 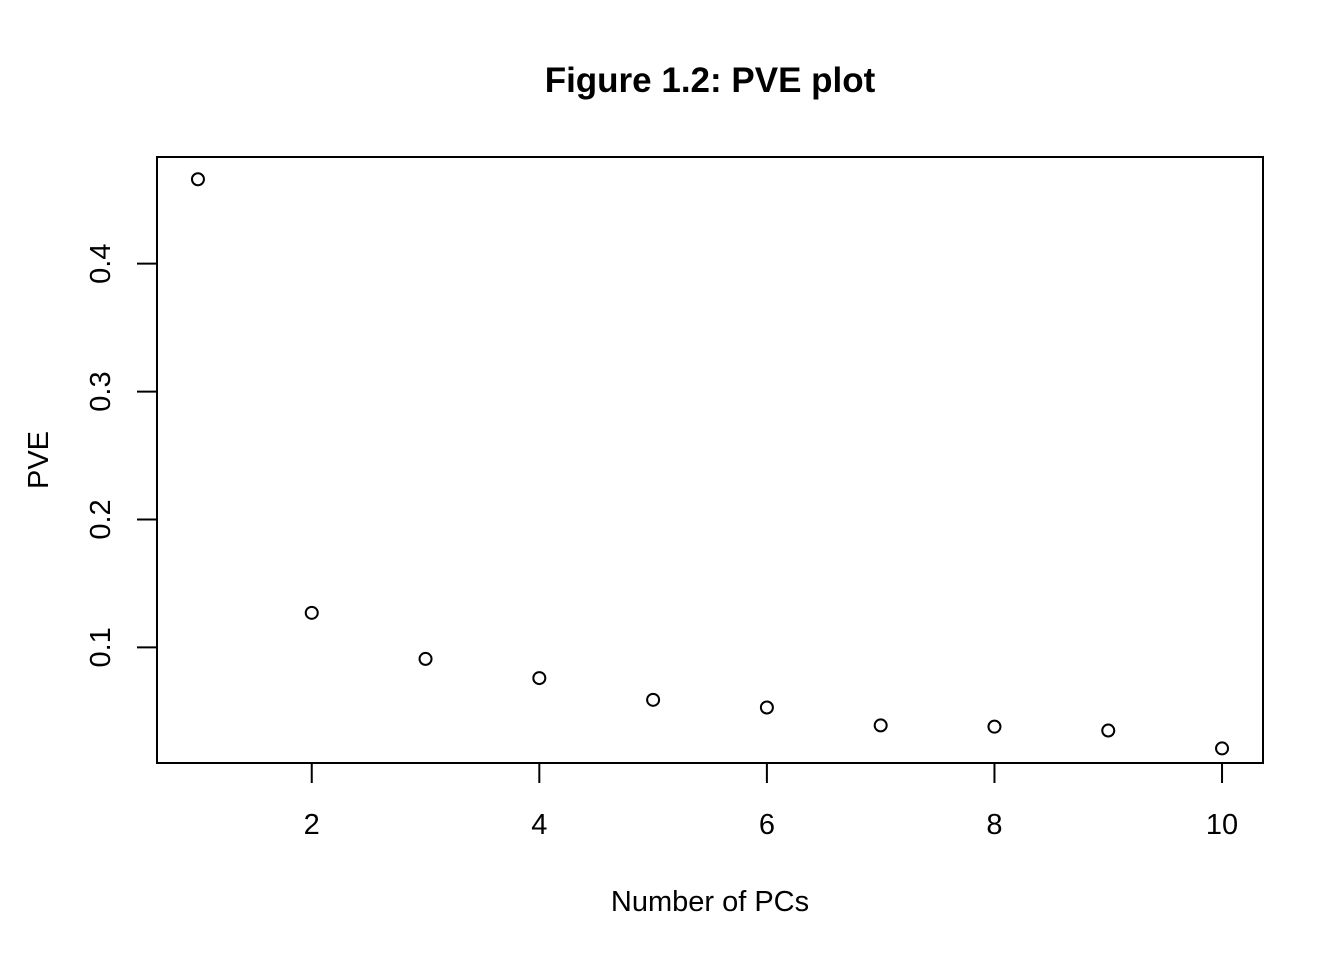 What do you see at coordinates (101, 264) in the screenshot?
I see `y-tick-label: 0.4` at bounding box center [101, 264].